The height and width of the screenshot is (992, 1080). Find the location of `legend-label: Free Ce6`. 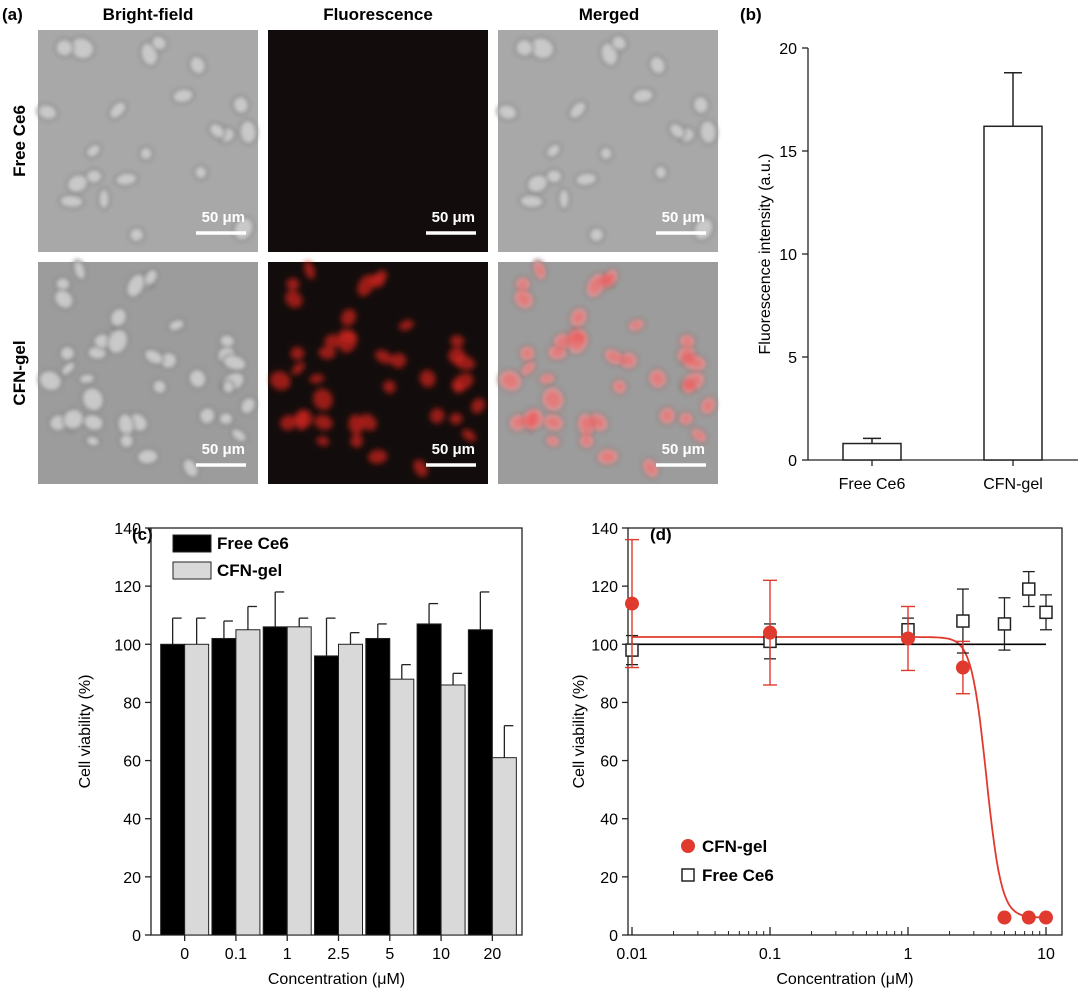

legend-label: Free Ce6 is located at coordinates (253, 543).